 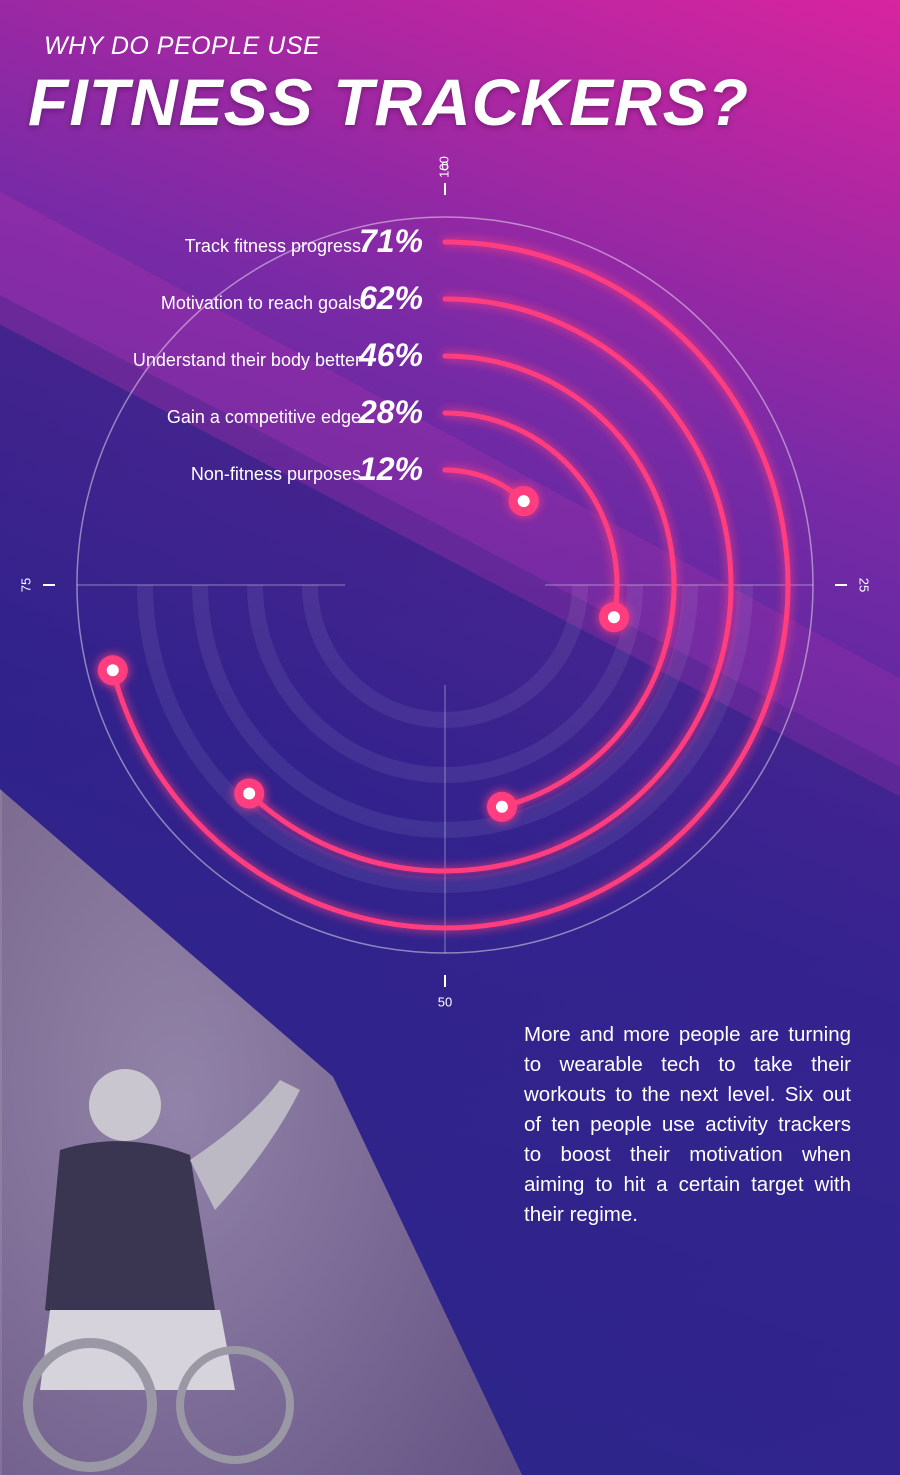 I want to click on value-label: 46%, so click(x=390, y=355).